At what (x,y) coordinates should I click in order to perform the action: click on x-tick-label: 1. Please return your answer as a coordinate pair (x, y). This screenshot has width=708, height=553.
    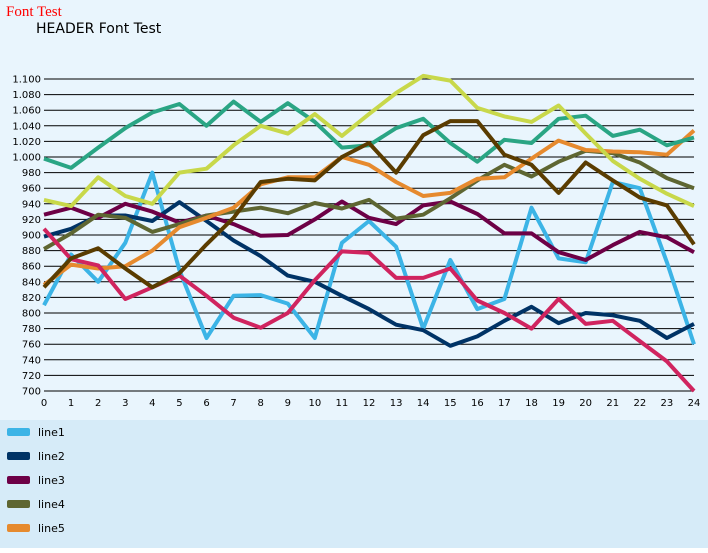
    Looking at the image, I should click on (71, 403).